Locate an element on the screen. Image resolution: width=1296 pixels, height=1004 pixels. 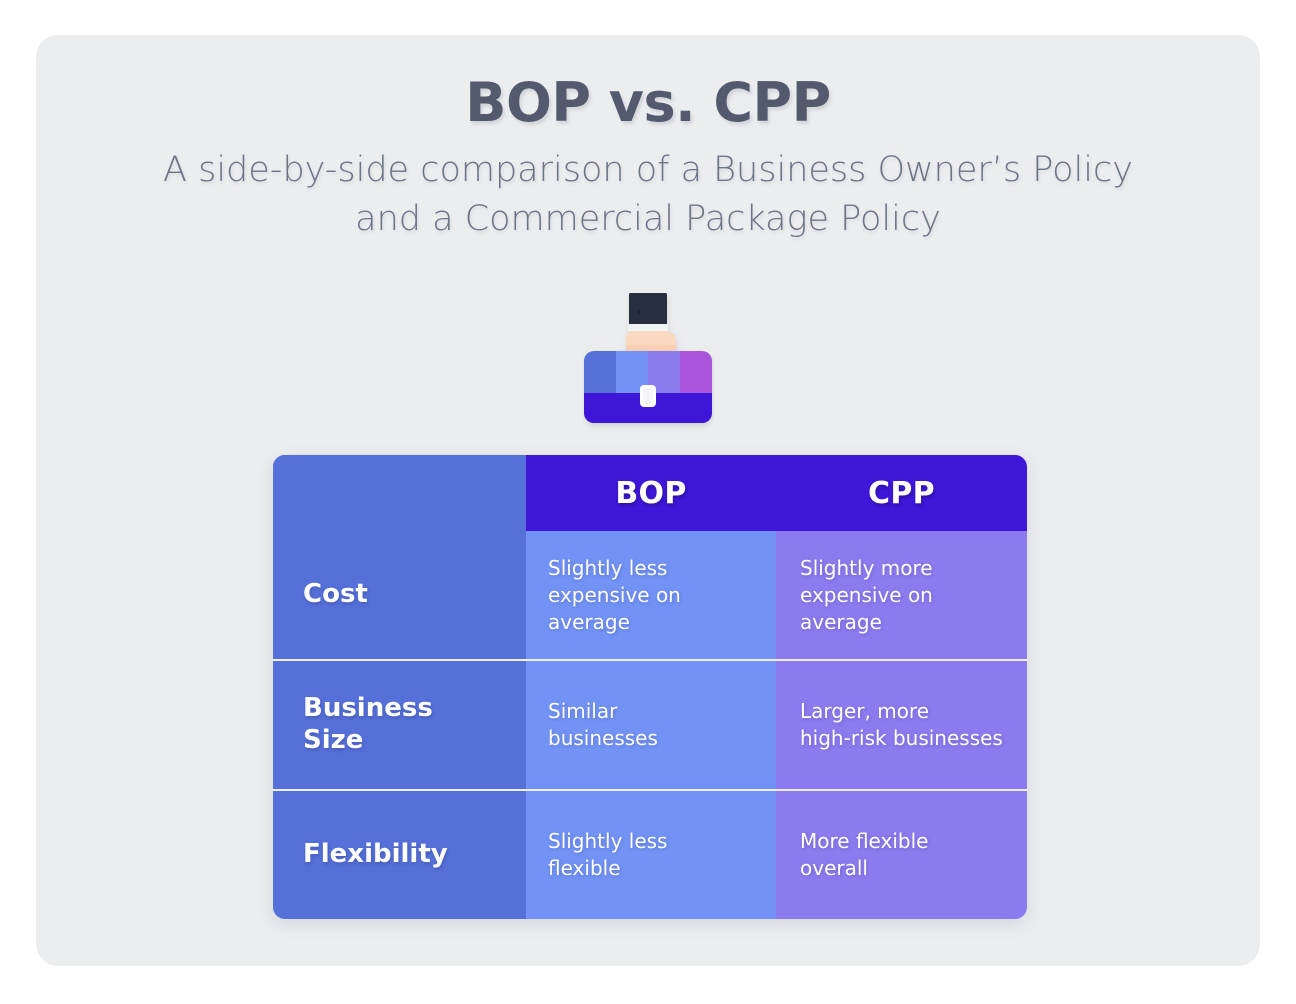
cell-bop-flexibility: Slightly less flexible is located at coordinates (608, 854).